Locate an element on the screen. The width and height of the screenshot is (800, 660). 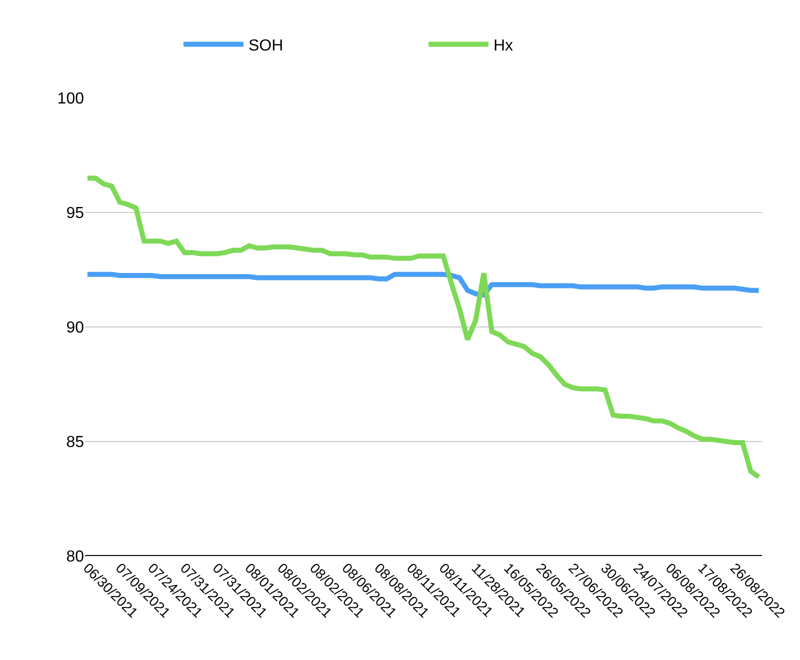
y-tick-label: 90 is located at coordinates (75, 328).